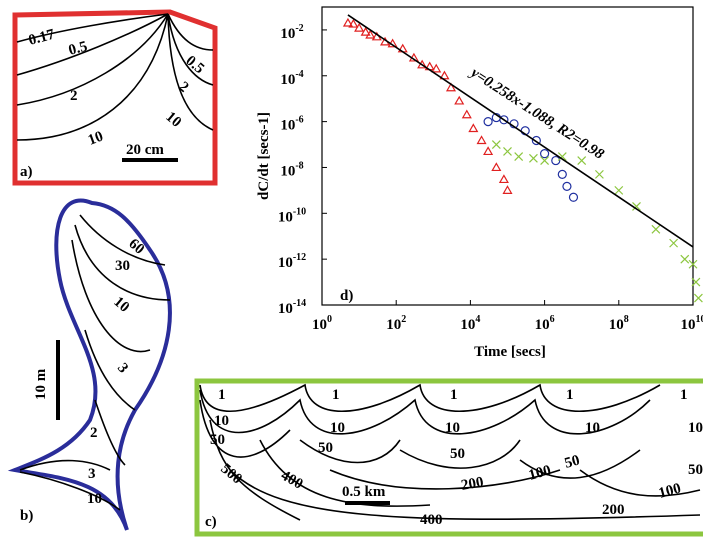  What do you see at coordinates (291, 169) in the screenshot?
I see `y-tick-label: 10⁻⁸` at bounding box center [291, 169].